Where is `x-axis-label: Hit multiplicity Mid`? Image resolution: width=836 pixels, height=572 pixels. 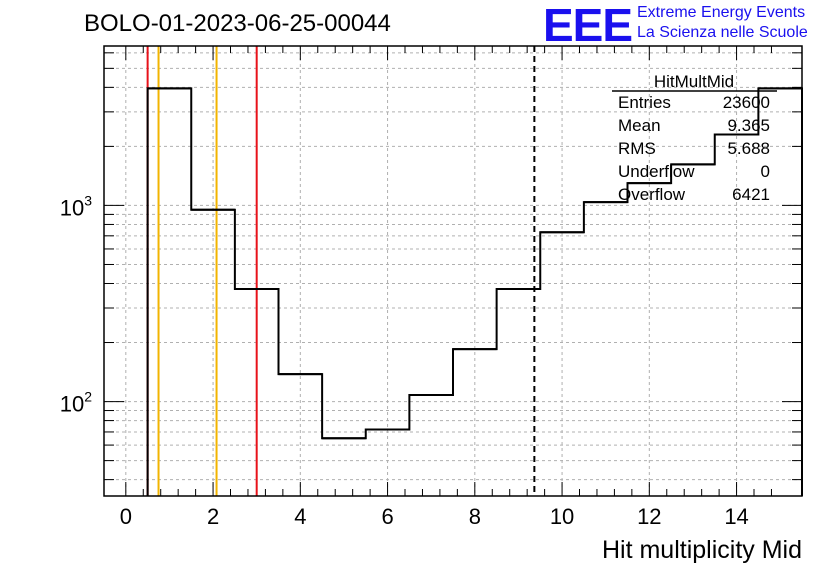
x-axis-label: Hit multiplicity Mid is located at coordinates (701, 550).